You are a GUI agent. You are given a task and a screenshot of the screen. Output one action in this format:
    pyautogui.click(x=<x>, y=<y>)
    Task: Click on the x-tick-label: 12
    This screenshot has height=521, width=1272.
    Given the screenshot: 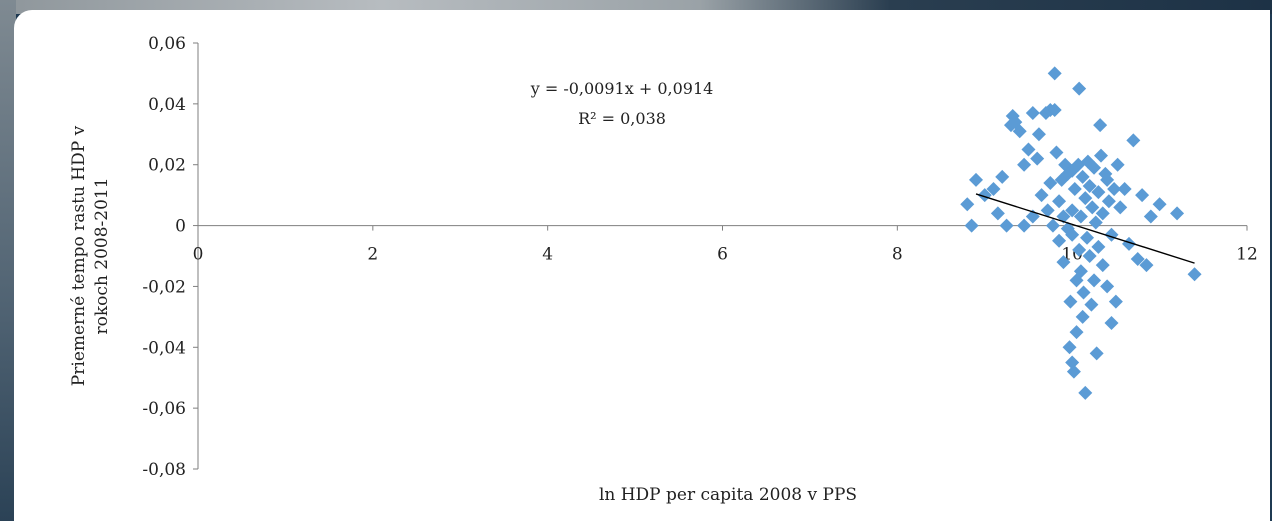 What is the action you would take?
    pyautogui.click(x=1247, y=255)
    